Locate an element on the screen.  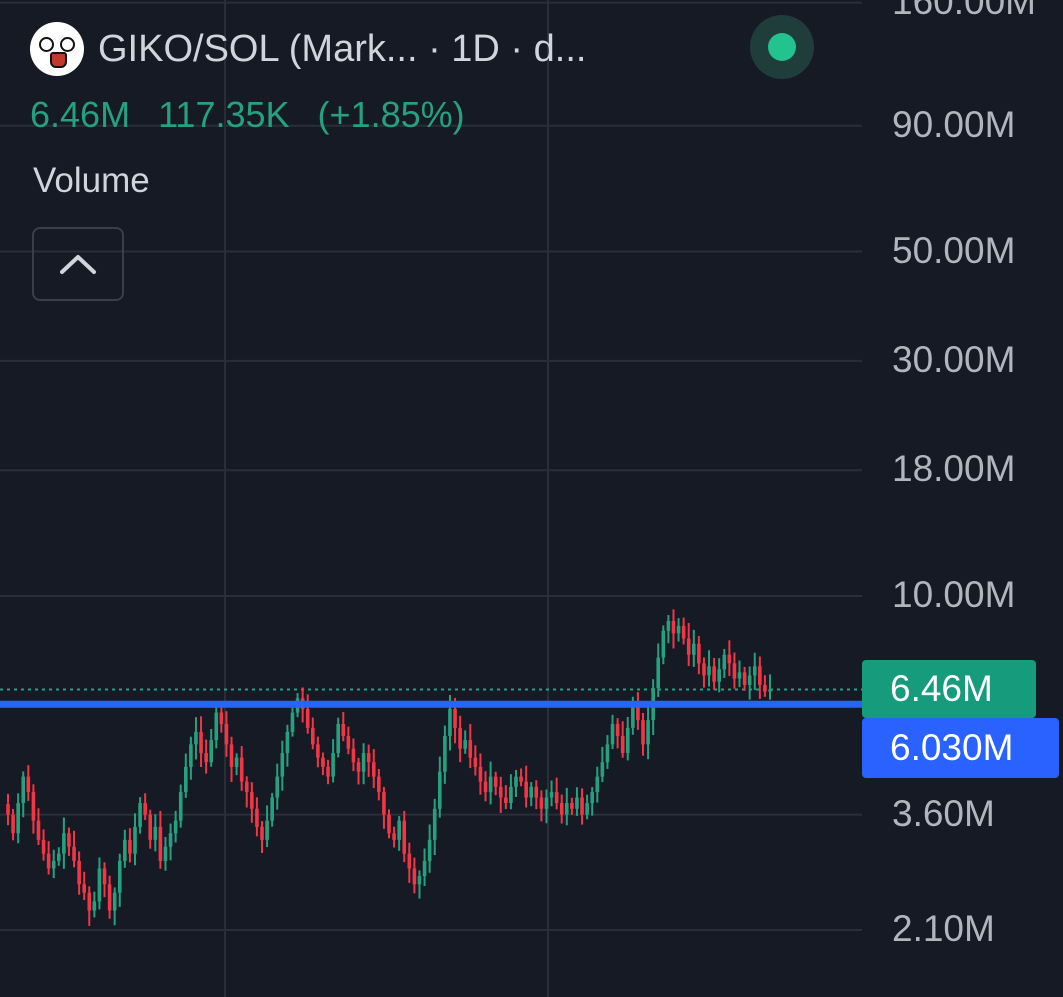
horizontal-line-price-tag: 6.030M is located at coordinates (960, 748).